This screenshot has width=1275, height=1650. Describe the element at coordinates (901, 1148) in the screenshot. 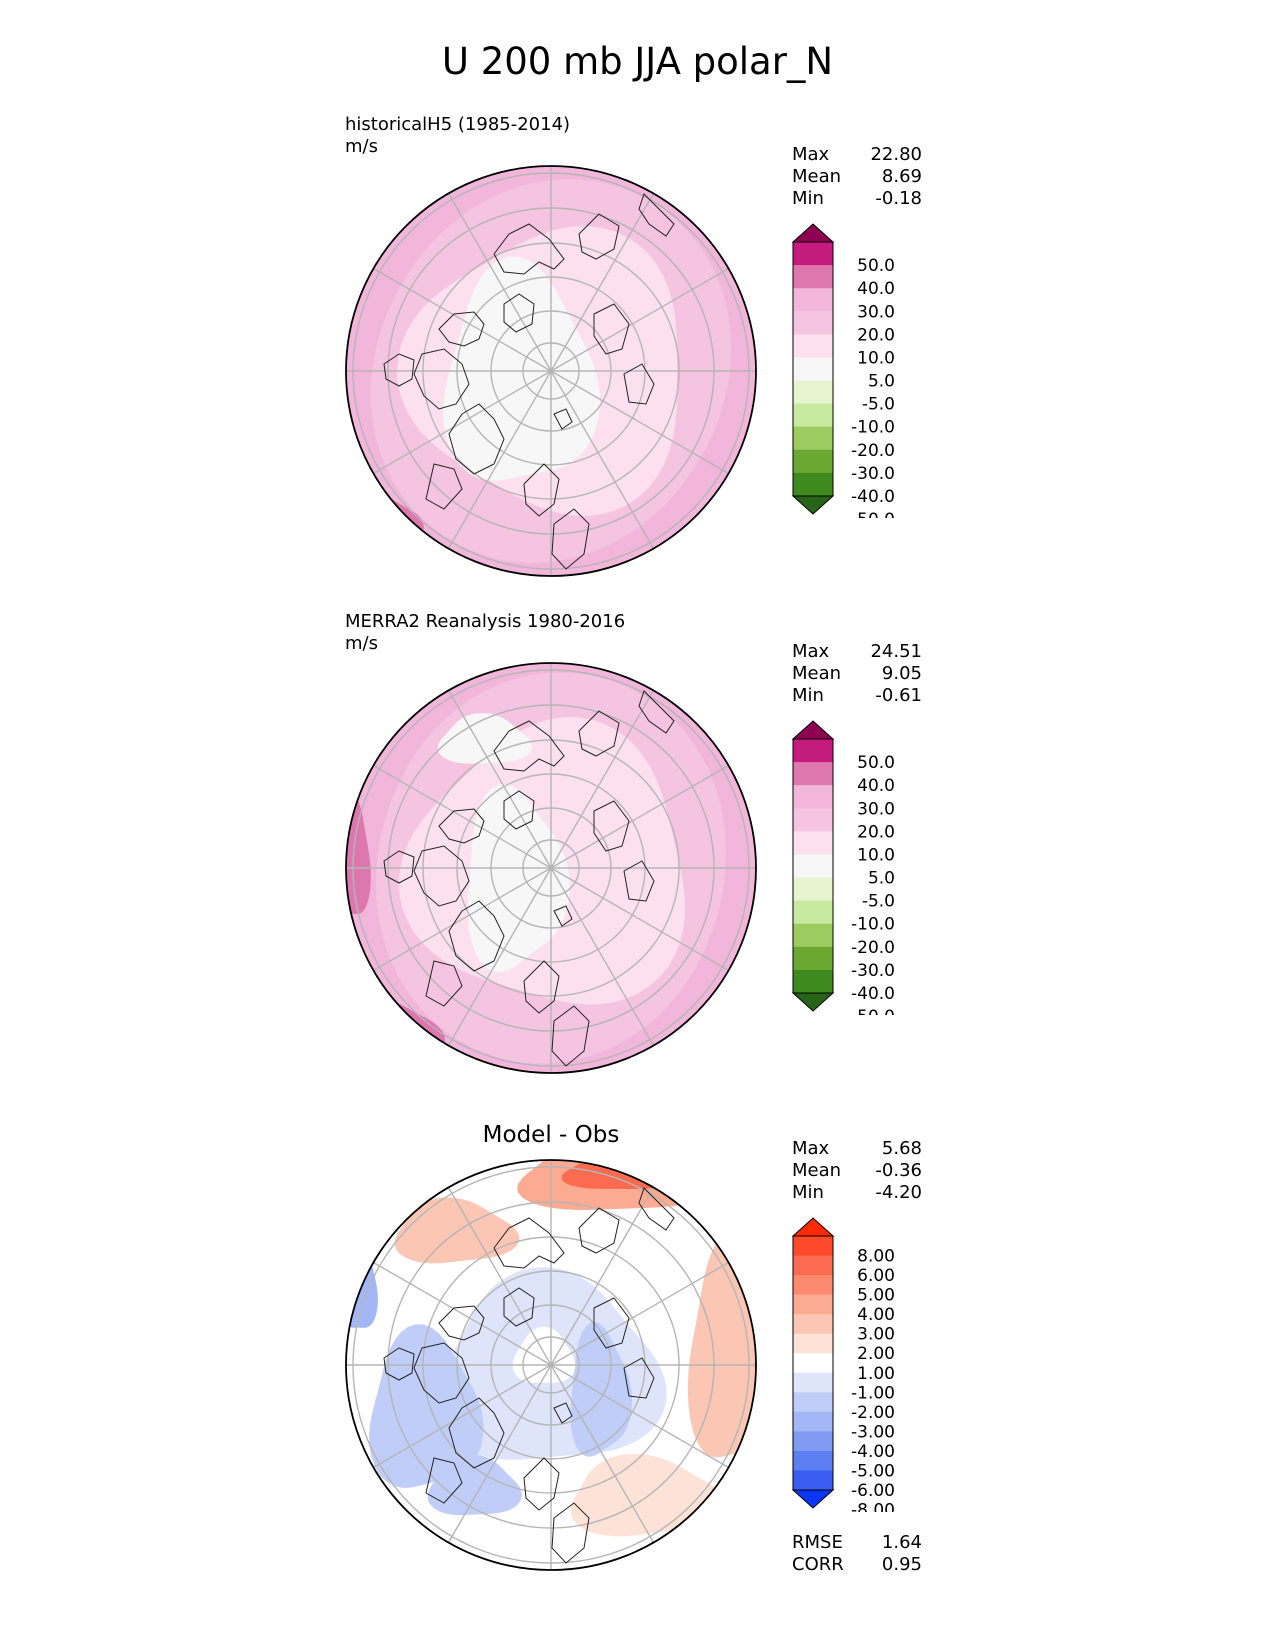

I see `stat-value-max: 5.68` at that location.